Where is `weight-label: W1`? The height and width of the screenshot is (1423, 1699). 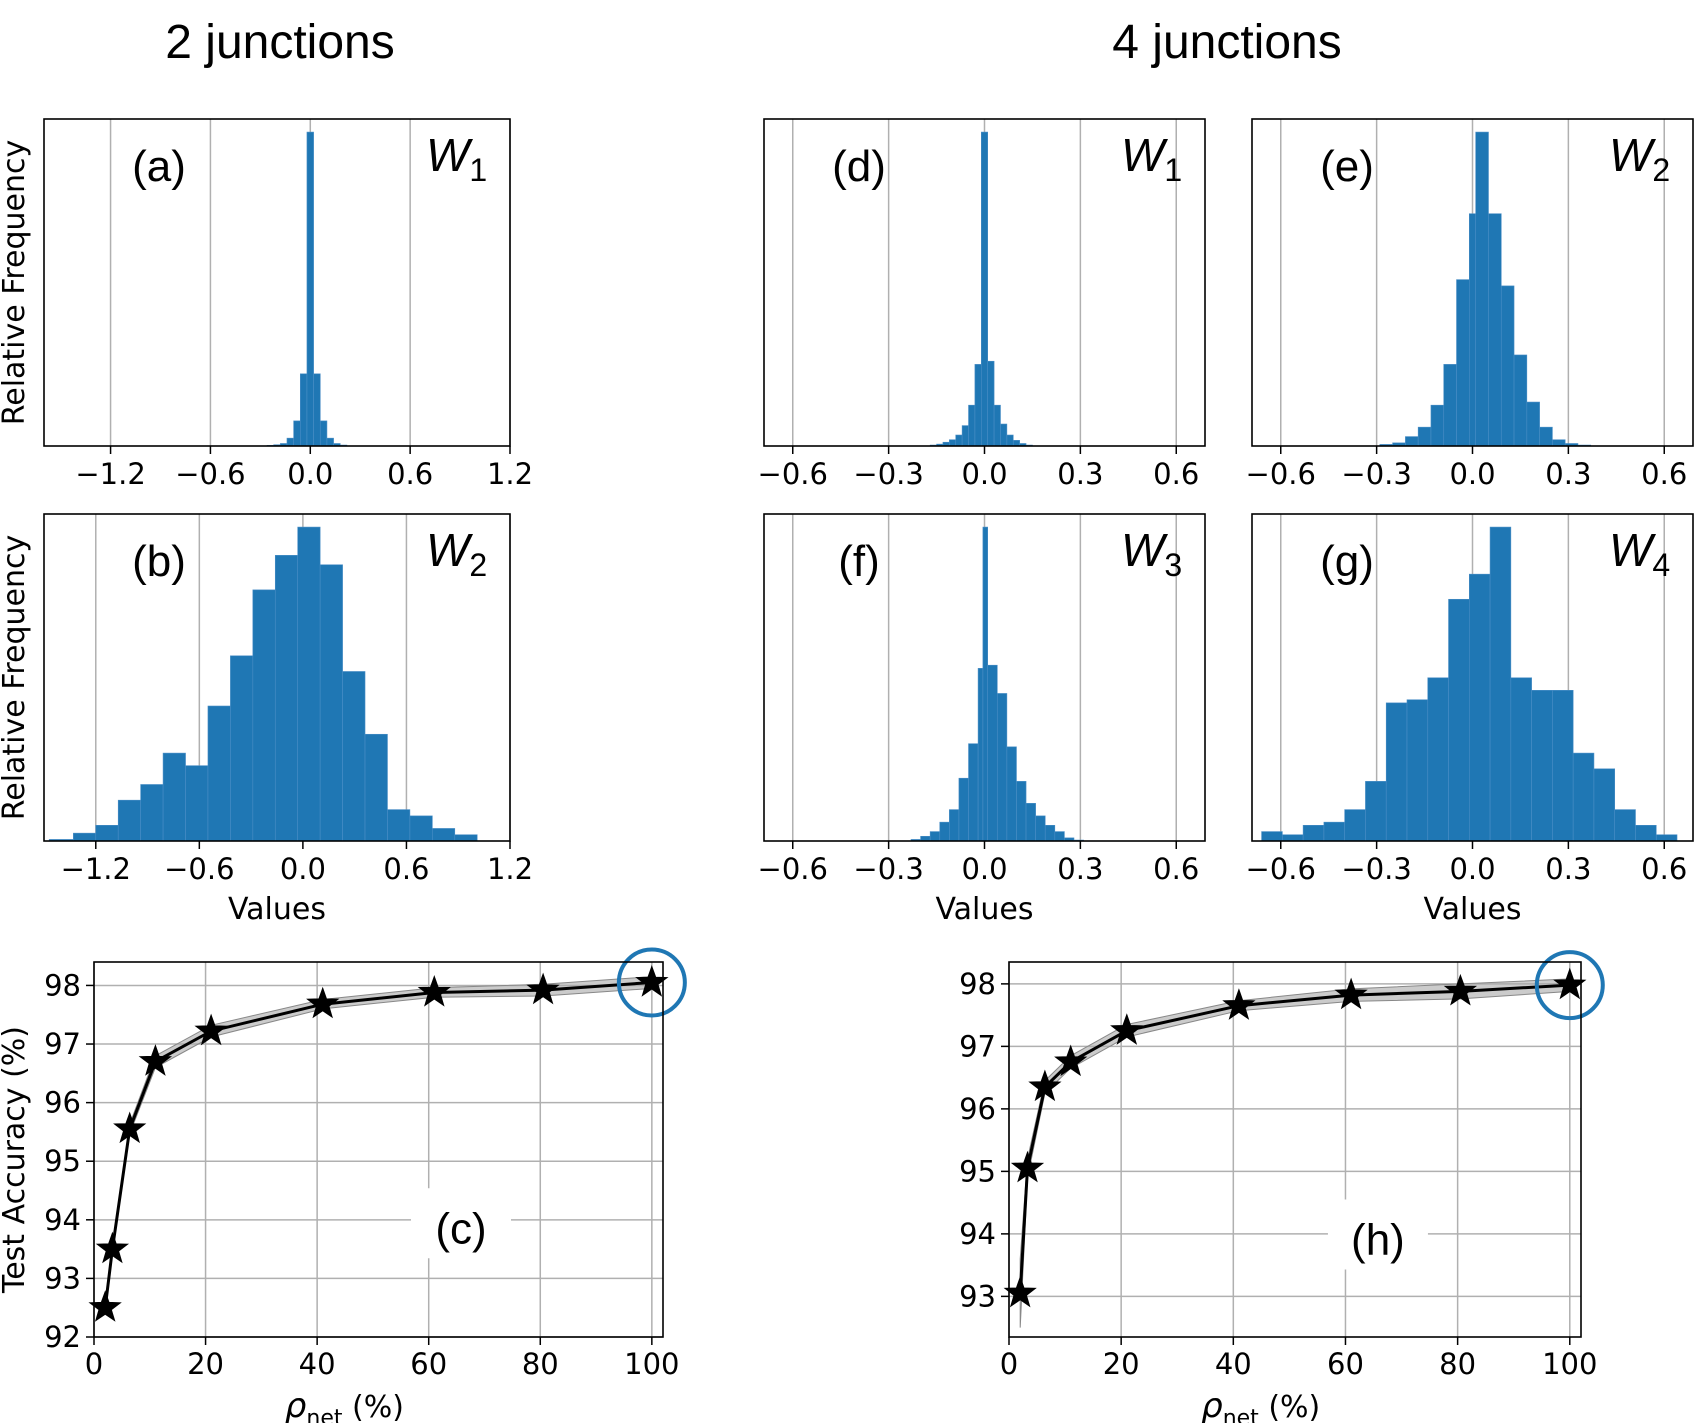
weight-label: W1 is located at coordinates (456, 158).